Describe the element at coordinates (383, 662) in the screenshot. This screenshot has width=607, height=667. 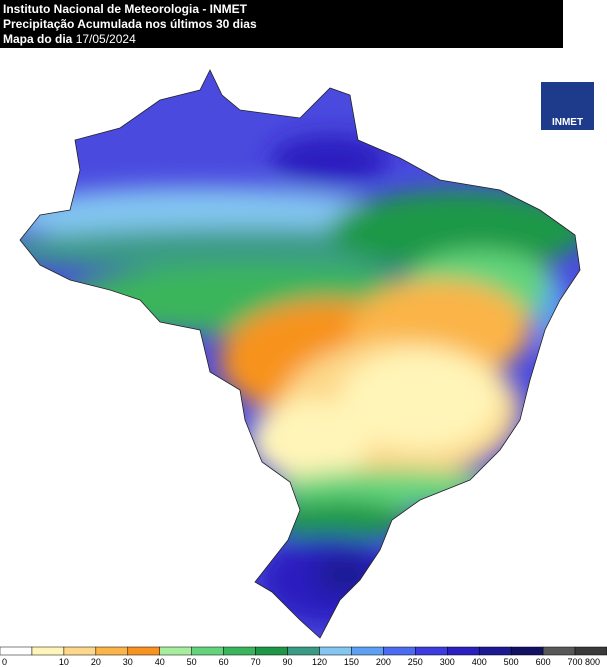
I see `legend-label: 200` at that location.